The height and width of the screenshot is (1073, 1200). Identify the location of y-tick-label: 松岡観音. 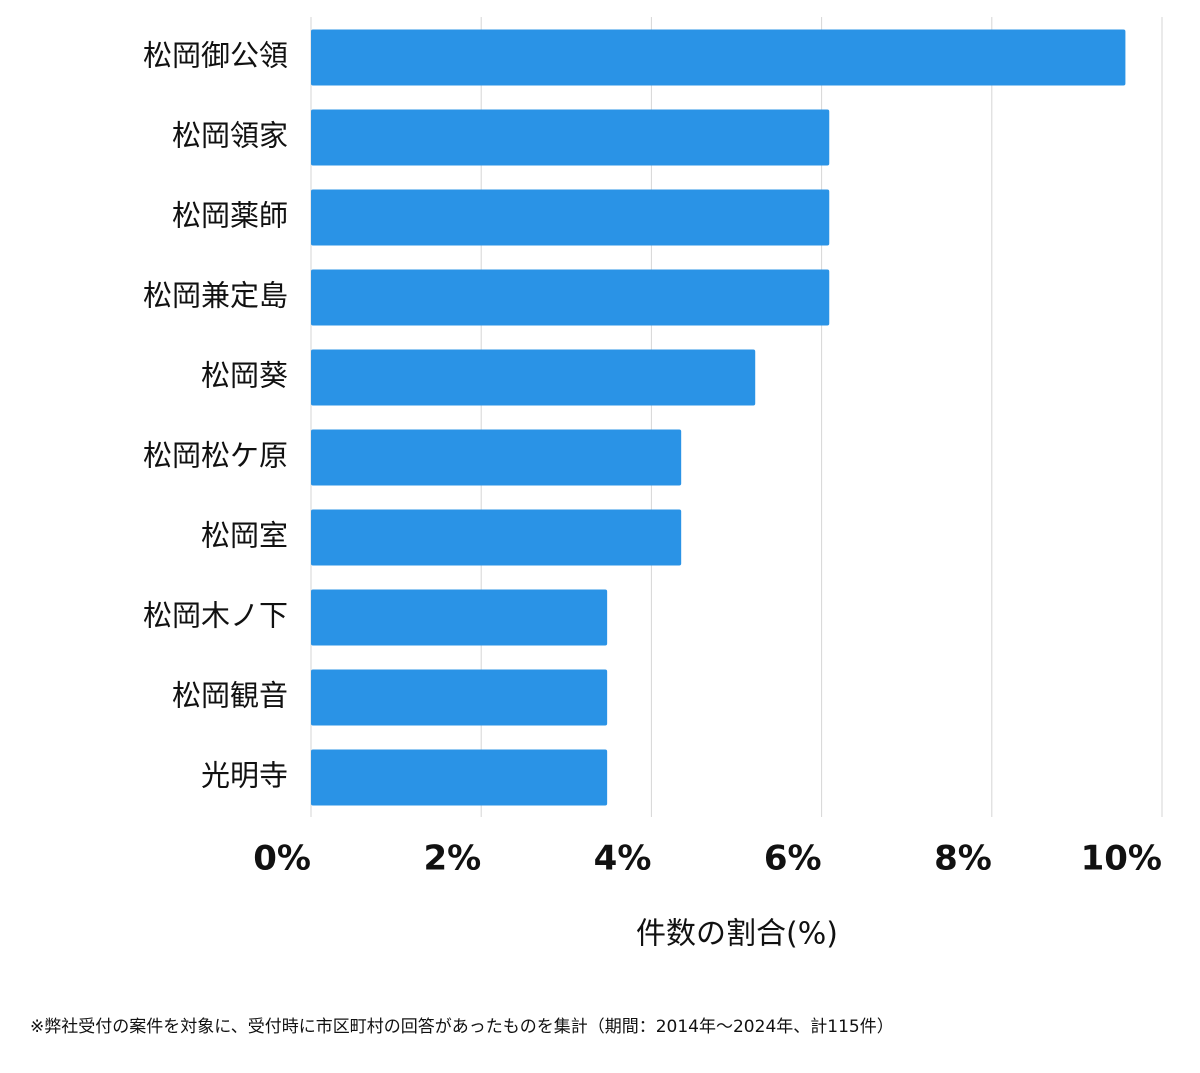
(230, 696).